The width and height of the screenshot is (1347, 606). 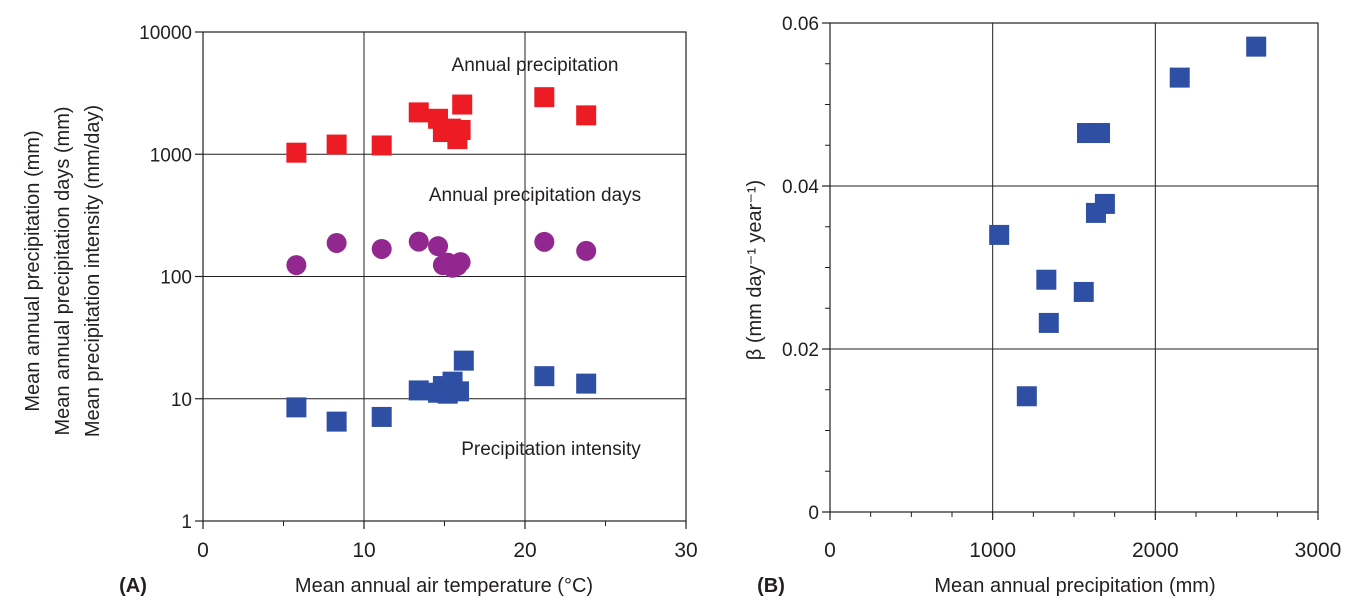 I want to click on panel-a-data-points, so click(x=441, y=259).